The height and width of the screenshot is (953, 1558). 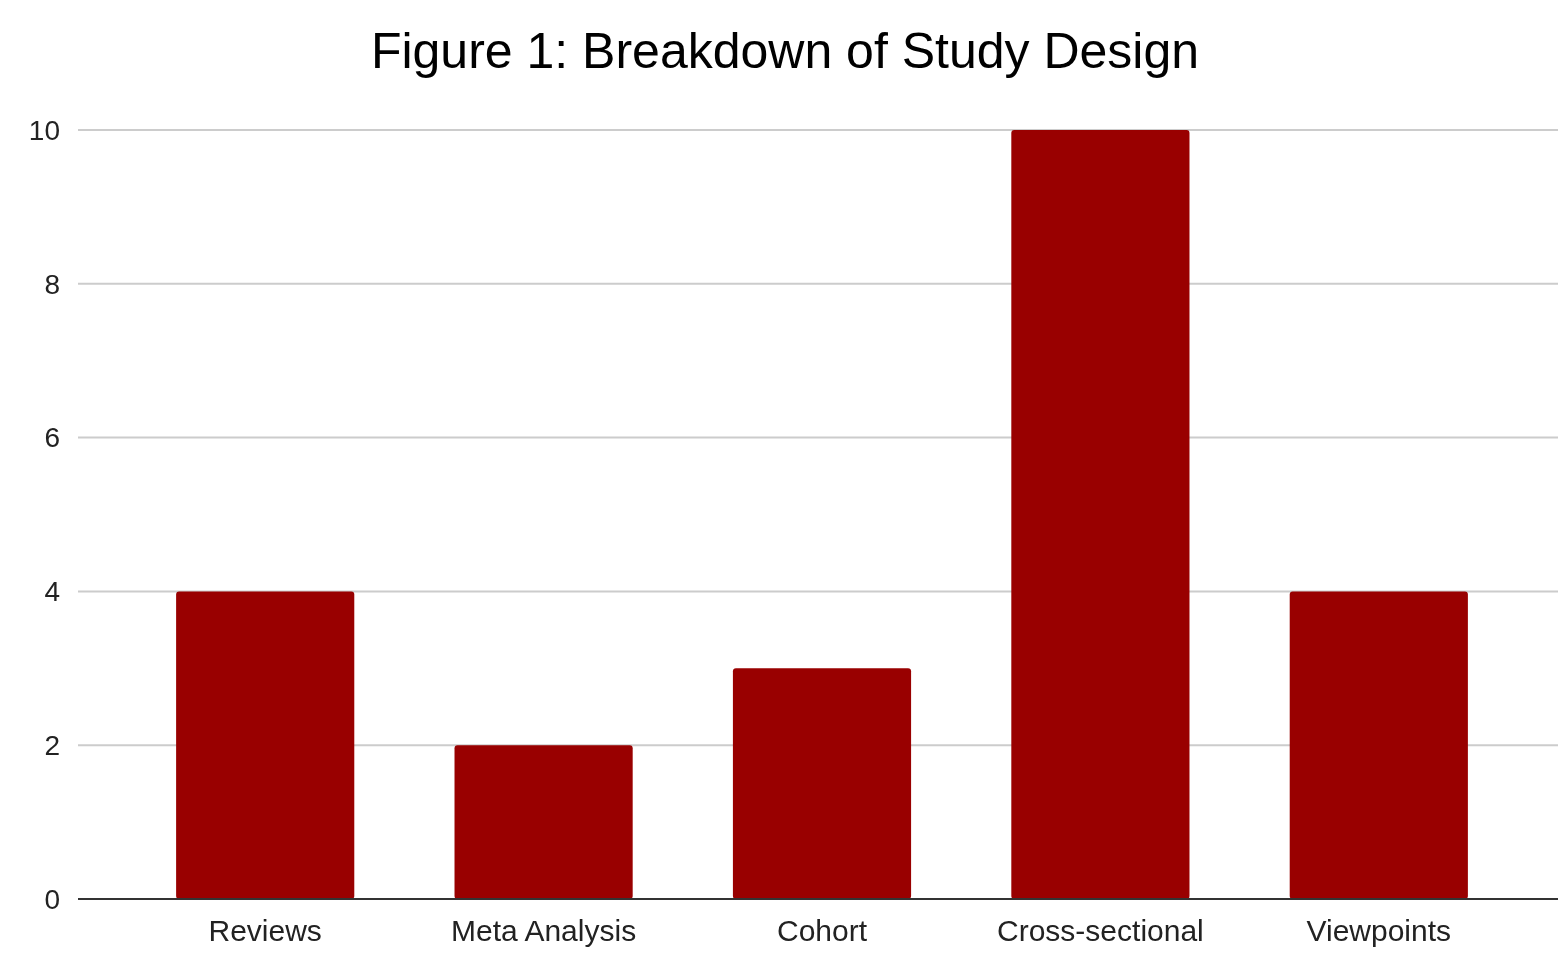 What do you see at coordinates (1379, 930) in the screenshot?
I see `x-tick-label: Viewpoints` at bounding box center [1379, 930].